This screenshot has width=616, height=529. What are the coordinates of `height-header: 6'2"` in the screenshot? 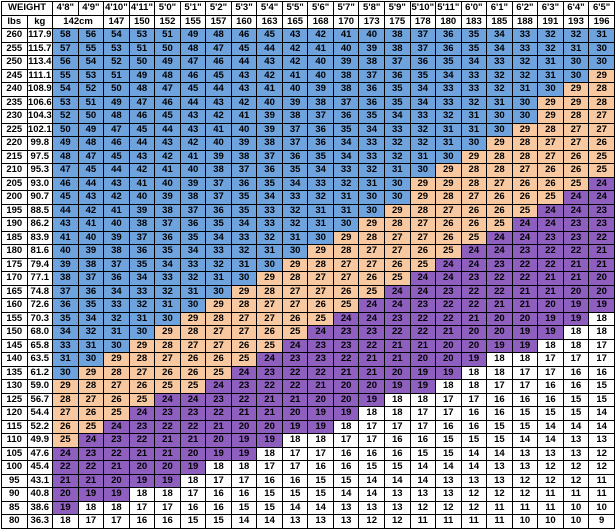 It's located at (525, 8).